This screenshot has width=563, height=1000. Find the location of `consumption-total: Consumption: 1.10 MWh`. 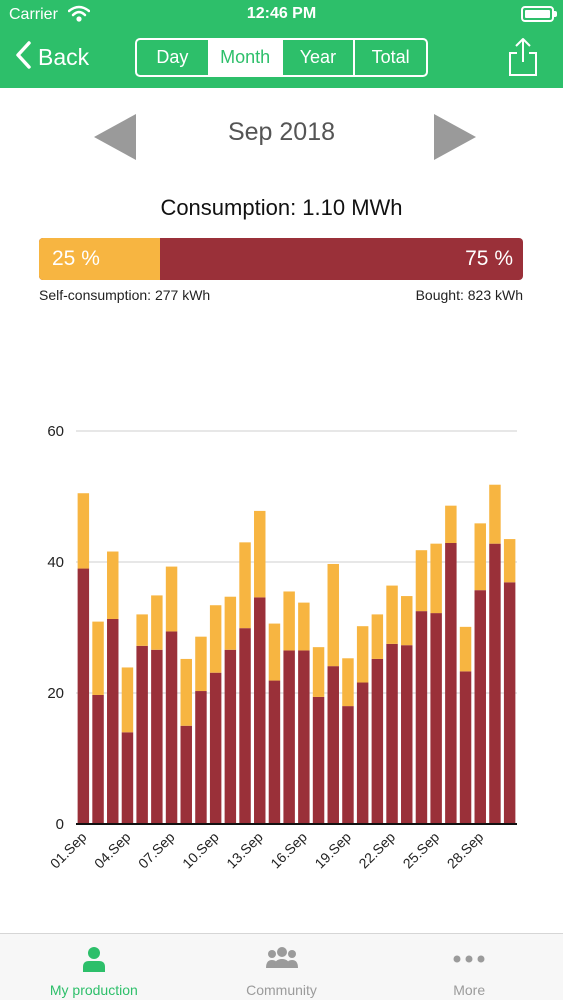

consumption-total: Consumption: 1.10 MWh is located at coordinates (281, 207).